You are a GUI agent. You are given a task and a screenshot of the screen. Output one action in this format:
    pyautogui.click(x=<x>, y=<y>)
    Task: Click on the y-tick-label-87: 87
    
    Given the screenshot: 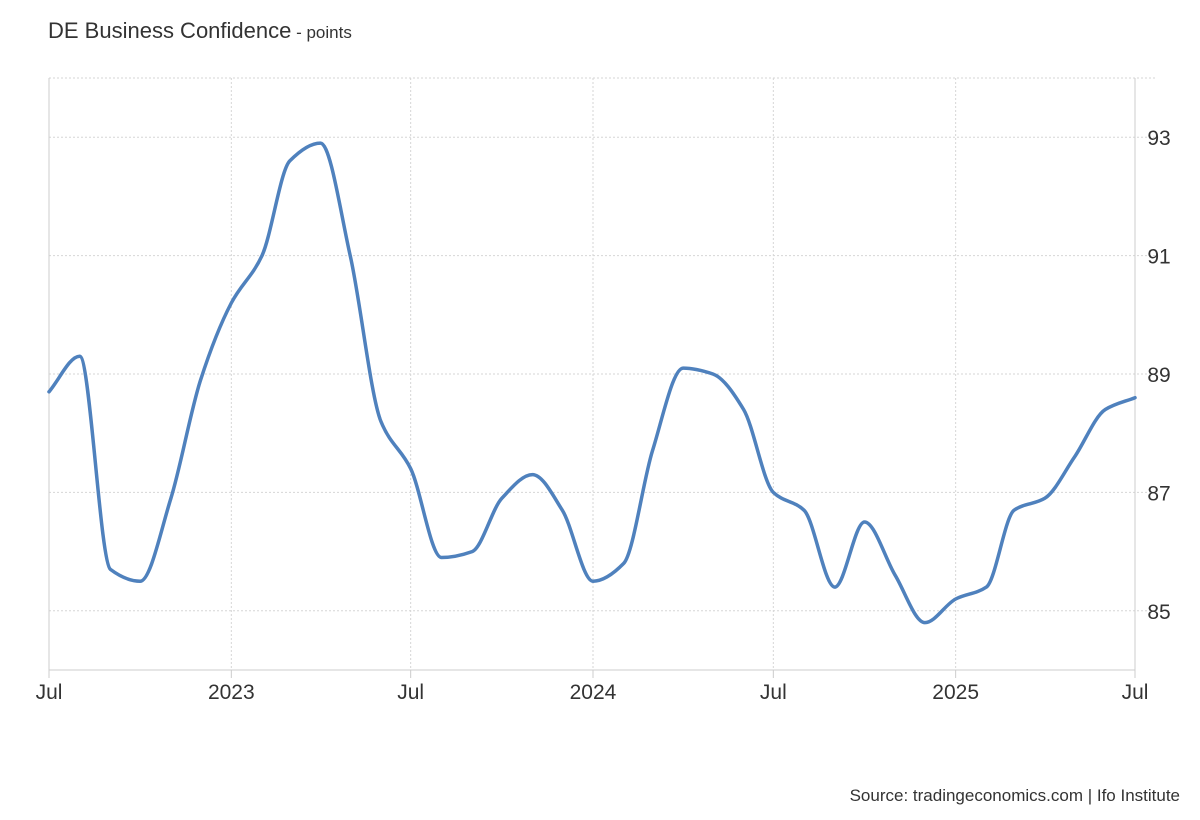 What is the action you would take?
    pyautogui.click(x=1158, y=493)
    